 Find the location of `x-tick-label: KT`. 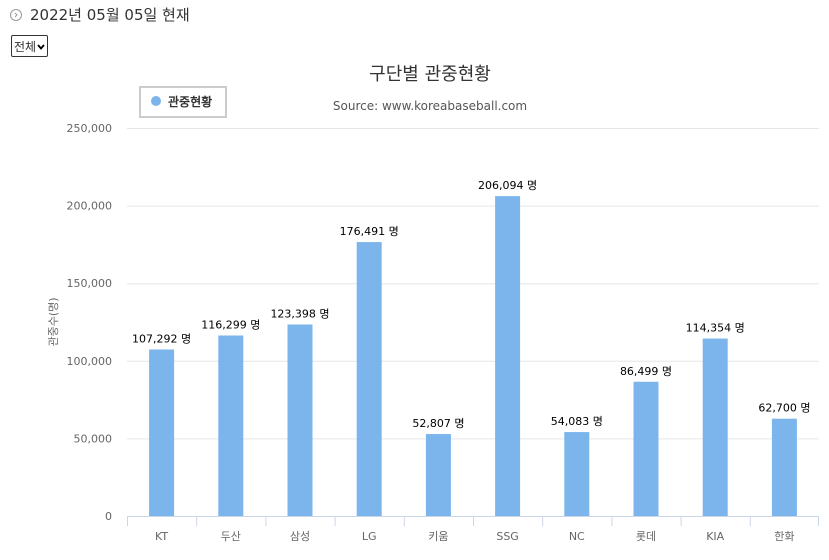

x-tick-label: KT is located at coordinates (161, 536).